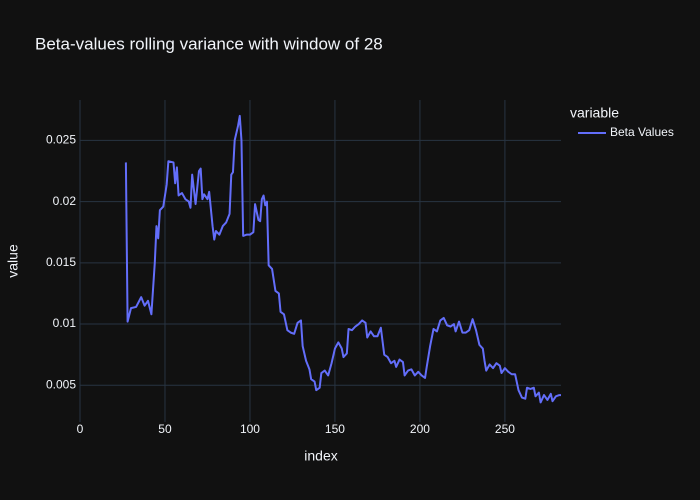 This screenshot has height=500, width=700. What do you see at coordinates (642, 132) in the screenshot?
I see `legend-label: Beta Values` at bounding box center [642, 132].